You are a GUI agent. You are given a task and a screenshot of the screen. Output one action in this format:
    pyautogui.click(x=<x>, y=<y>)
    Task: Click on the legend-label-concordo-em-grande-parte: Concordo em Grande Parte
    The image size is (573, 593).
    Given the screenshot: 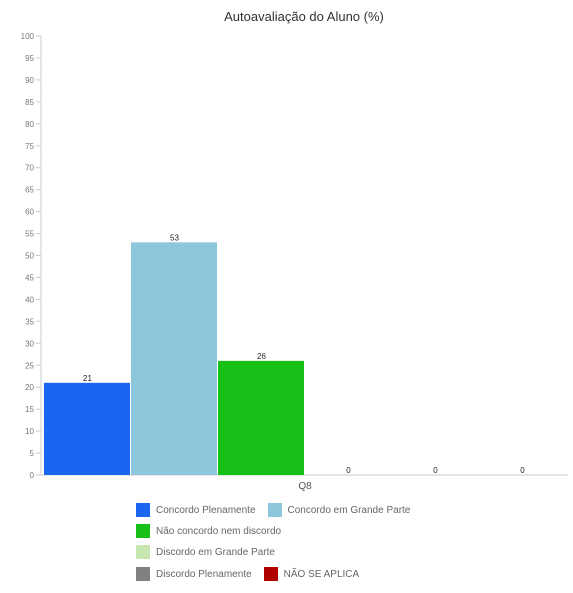 What is the action you would take?
    pyautogui.click(x=349, y=510)
    